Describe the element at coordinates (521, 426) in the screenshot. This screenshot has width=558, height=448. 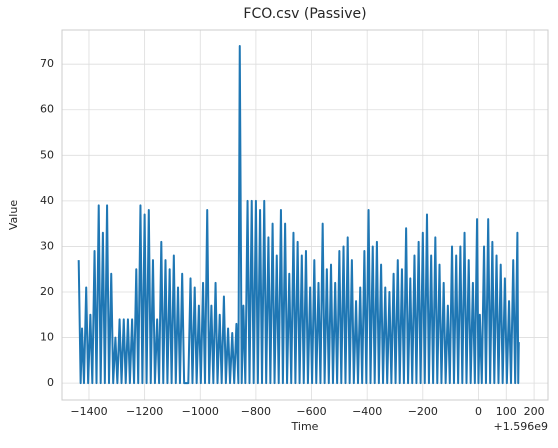
I see `x-offset-label: +1.596e9` at that location.